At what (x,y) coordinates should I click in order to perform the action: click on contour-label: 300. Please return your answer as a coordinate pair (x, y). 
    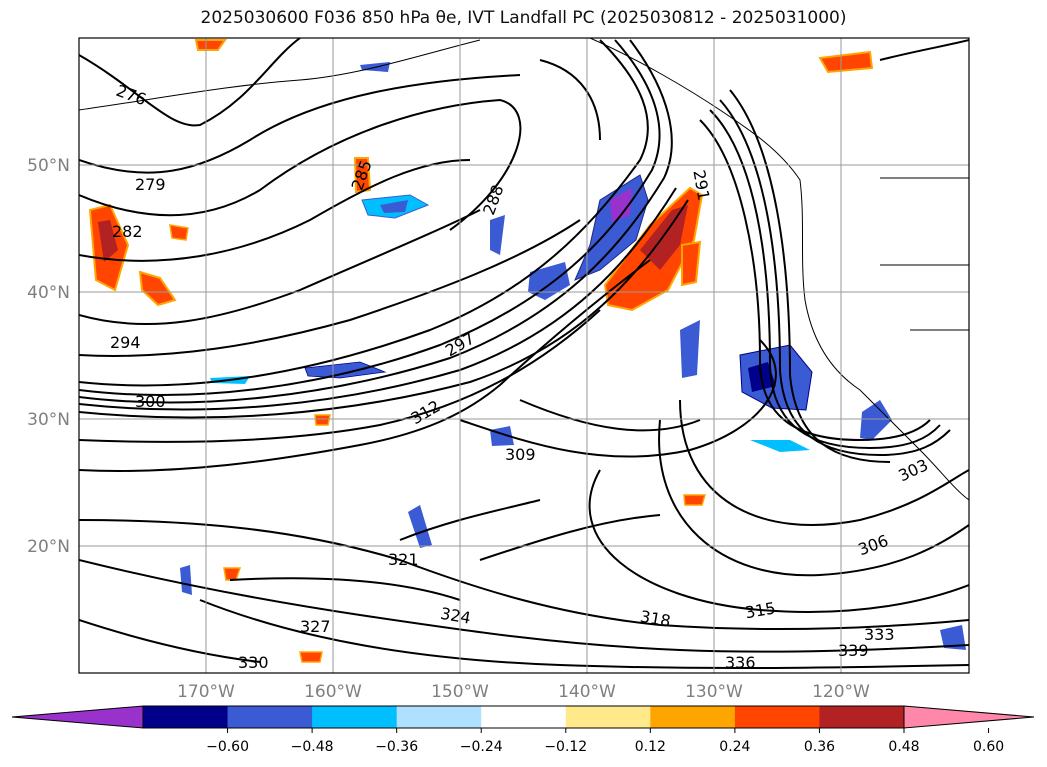
    Looking at the image, I should click on (150, 401).